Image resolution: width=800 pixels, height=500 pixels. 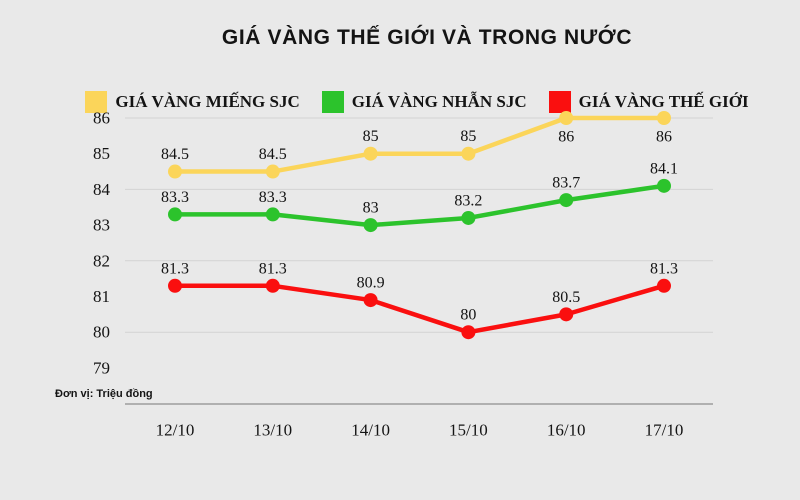 What do you see at coordinates (104, 394) in the screenshot?
I see `unit-note: Đơn vị: Triệu đồng` at bounding box center [104, 394].